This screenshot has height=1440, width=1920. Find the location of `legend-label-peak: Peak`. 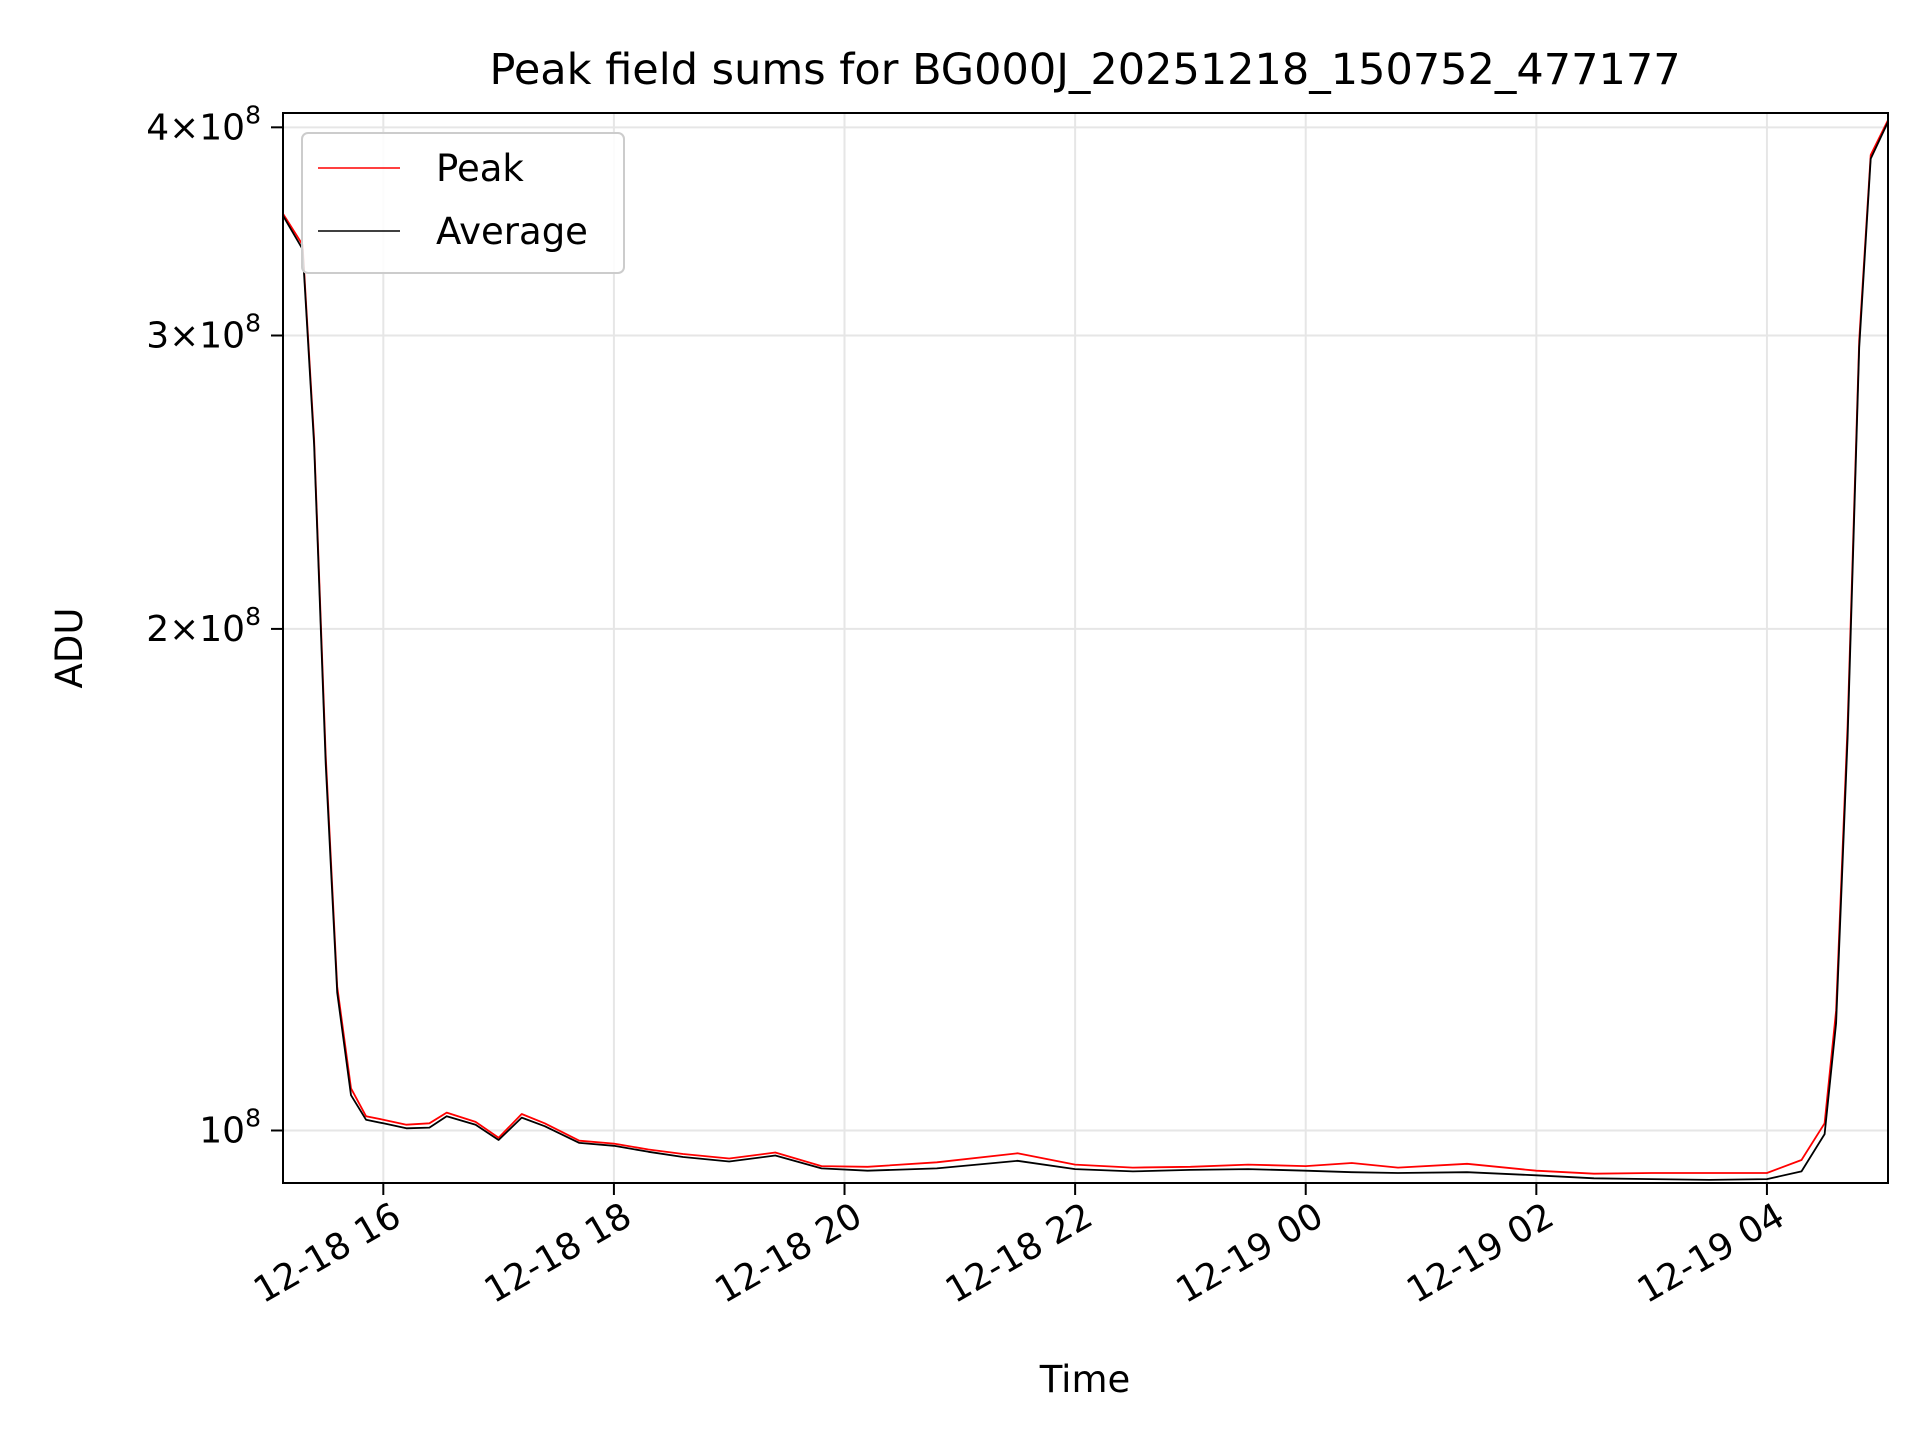

legend-label-peak: Peak is located at coordinates (480, 168).